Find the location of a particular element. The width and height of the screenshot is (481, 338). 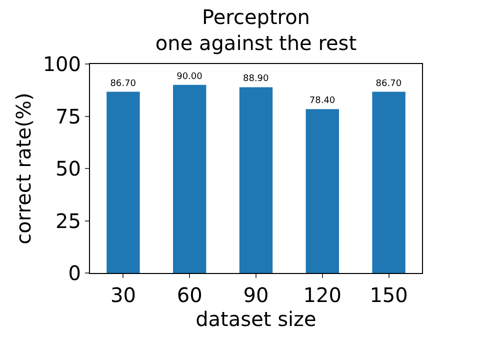

data-label: 78.40 is located at coordinates (322, 101).